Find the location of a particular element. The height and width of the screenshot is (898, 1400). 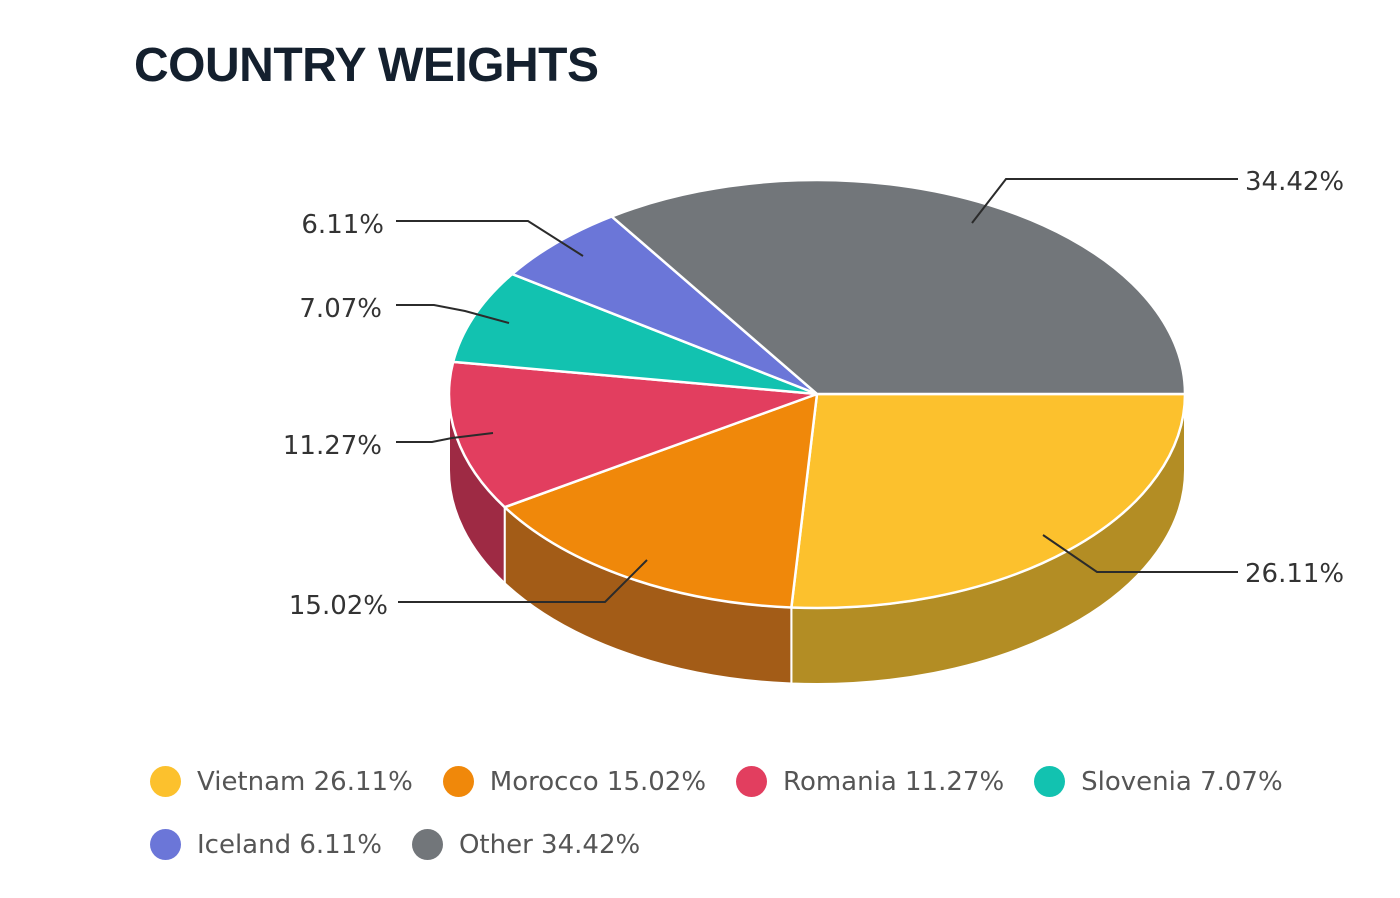

legend-label-morocco: Morocco 15.02% is located at coordinates (598, 781).